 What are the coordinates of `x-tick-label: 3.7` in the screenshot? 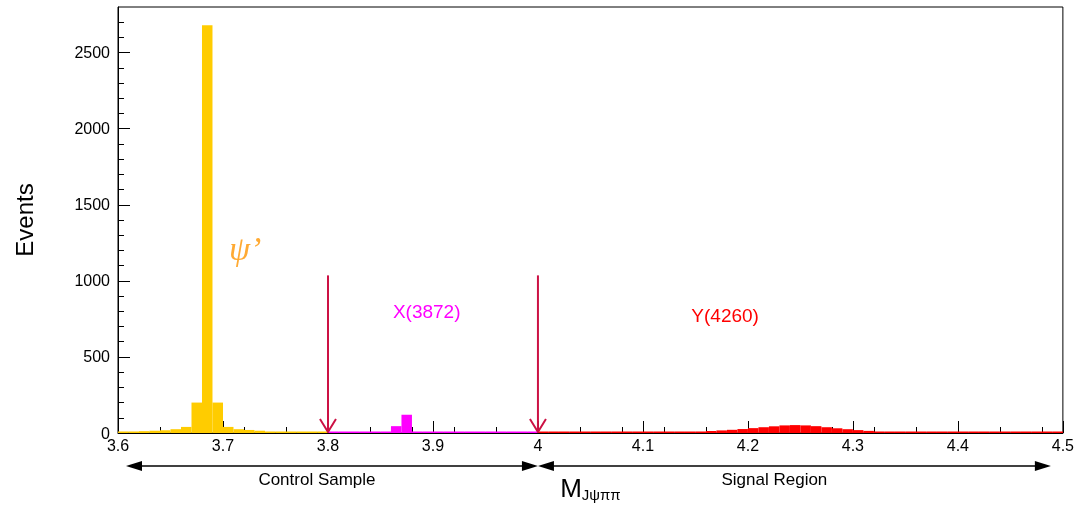 It's located at (223, 445).